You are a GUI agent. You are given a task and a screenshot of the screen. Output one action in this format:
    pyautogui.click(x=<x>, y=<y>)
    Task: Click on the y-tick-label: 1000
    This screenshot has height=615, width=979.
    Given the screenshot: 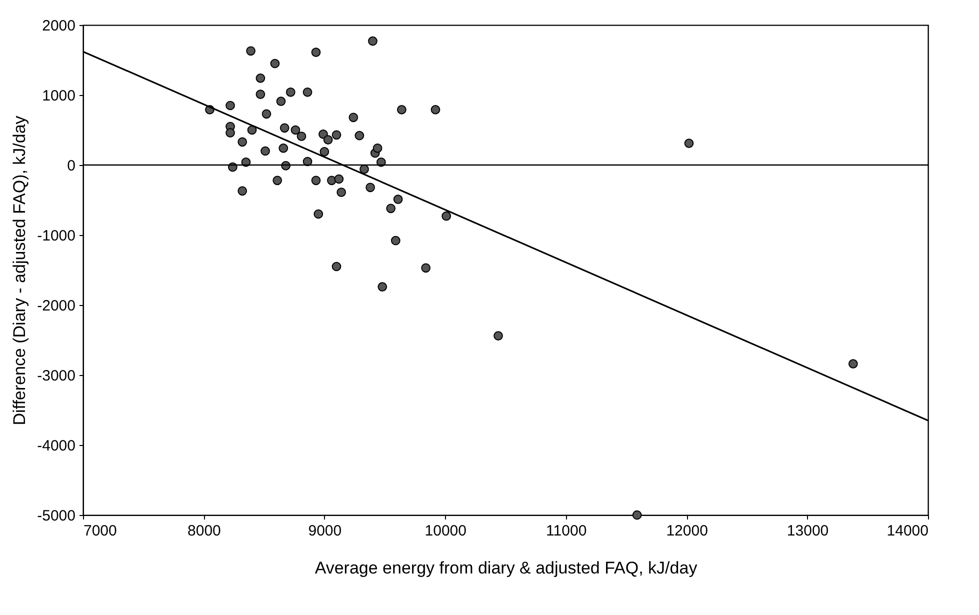 What is the action you would take?
    pyautogui.click(x=59, y=96)
    